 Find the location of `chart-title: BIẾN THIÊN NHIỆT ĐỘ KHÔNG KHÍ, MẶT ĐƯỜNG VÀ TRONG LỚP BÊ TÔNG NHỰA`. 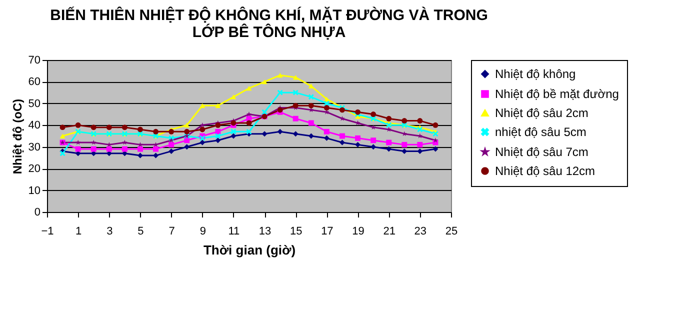

chart-title: BIẾN THIÊN NHIỆT ĐỘ KHÔNG KHÍ, MẶT ĐƯỜNG VÀ TRONG LỚP BÊ TÔNG NHỰA is located at coordinates (269, 23).